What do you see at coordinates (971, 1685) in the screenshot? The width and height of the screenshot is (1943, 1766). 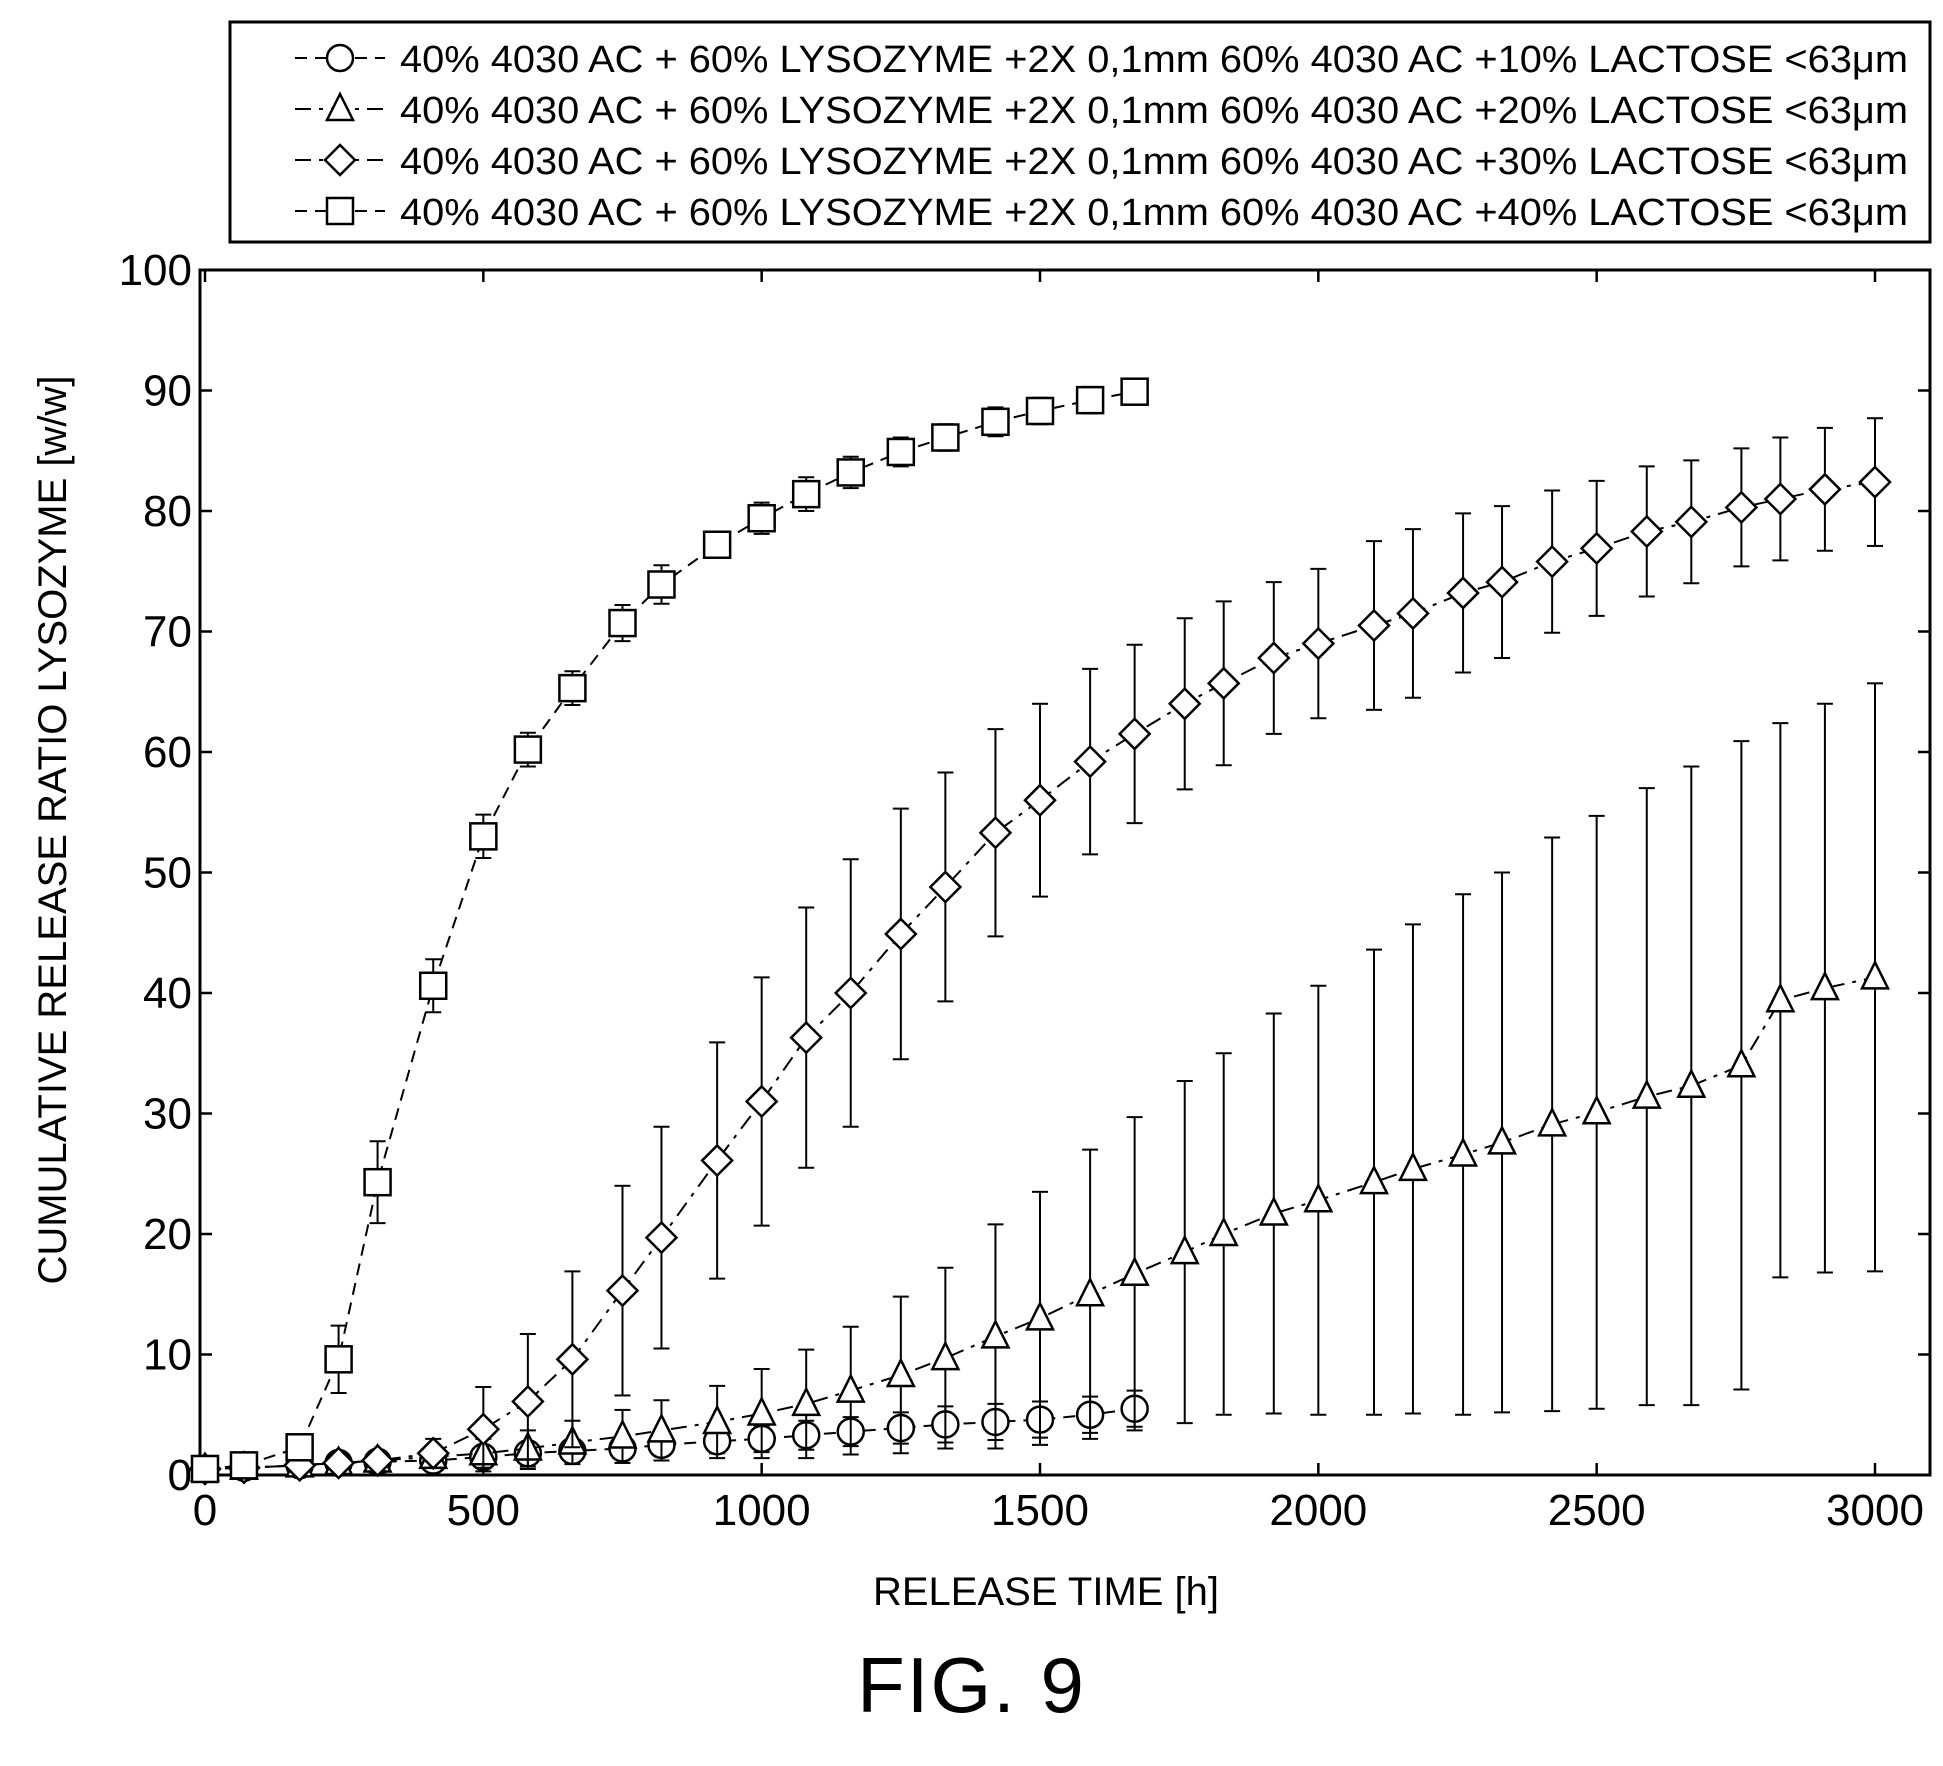 I see `figure-caption: FIG. 9` at bounding box center [971, 1685].